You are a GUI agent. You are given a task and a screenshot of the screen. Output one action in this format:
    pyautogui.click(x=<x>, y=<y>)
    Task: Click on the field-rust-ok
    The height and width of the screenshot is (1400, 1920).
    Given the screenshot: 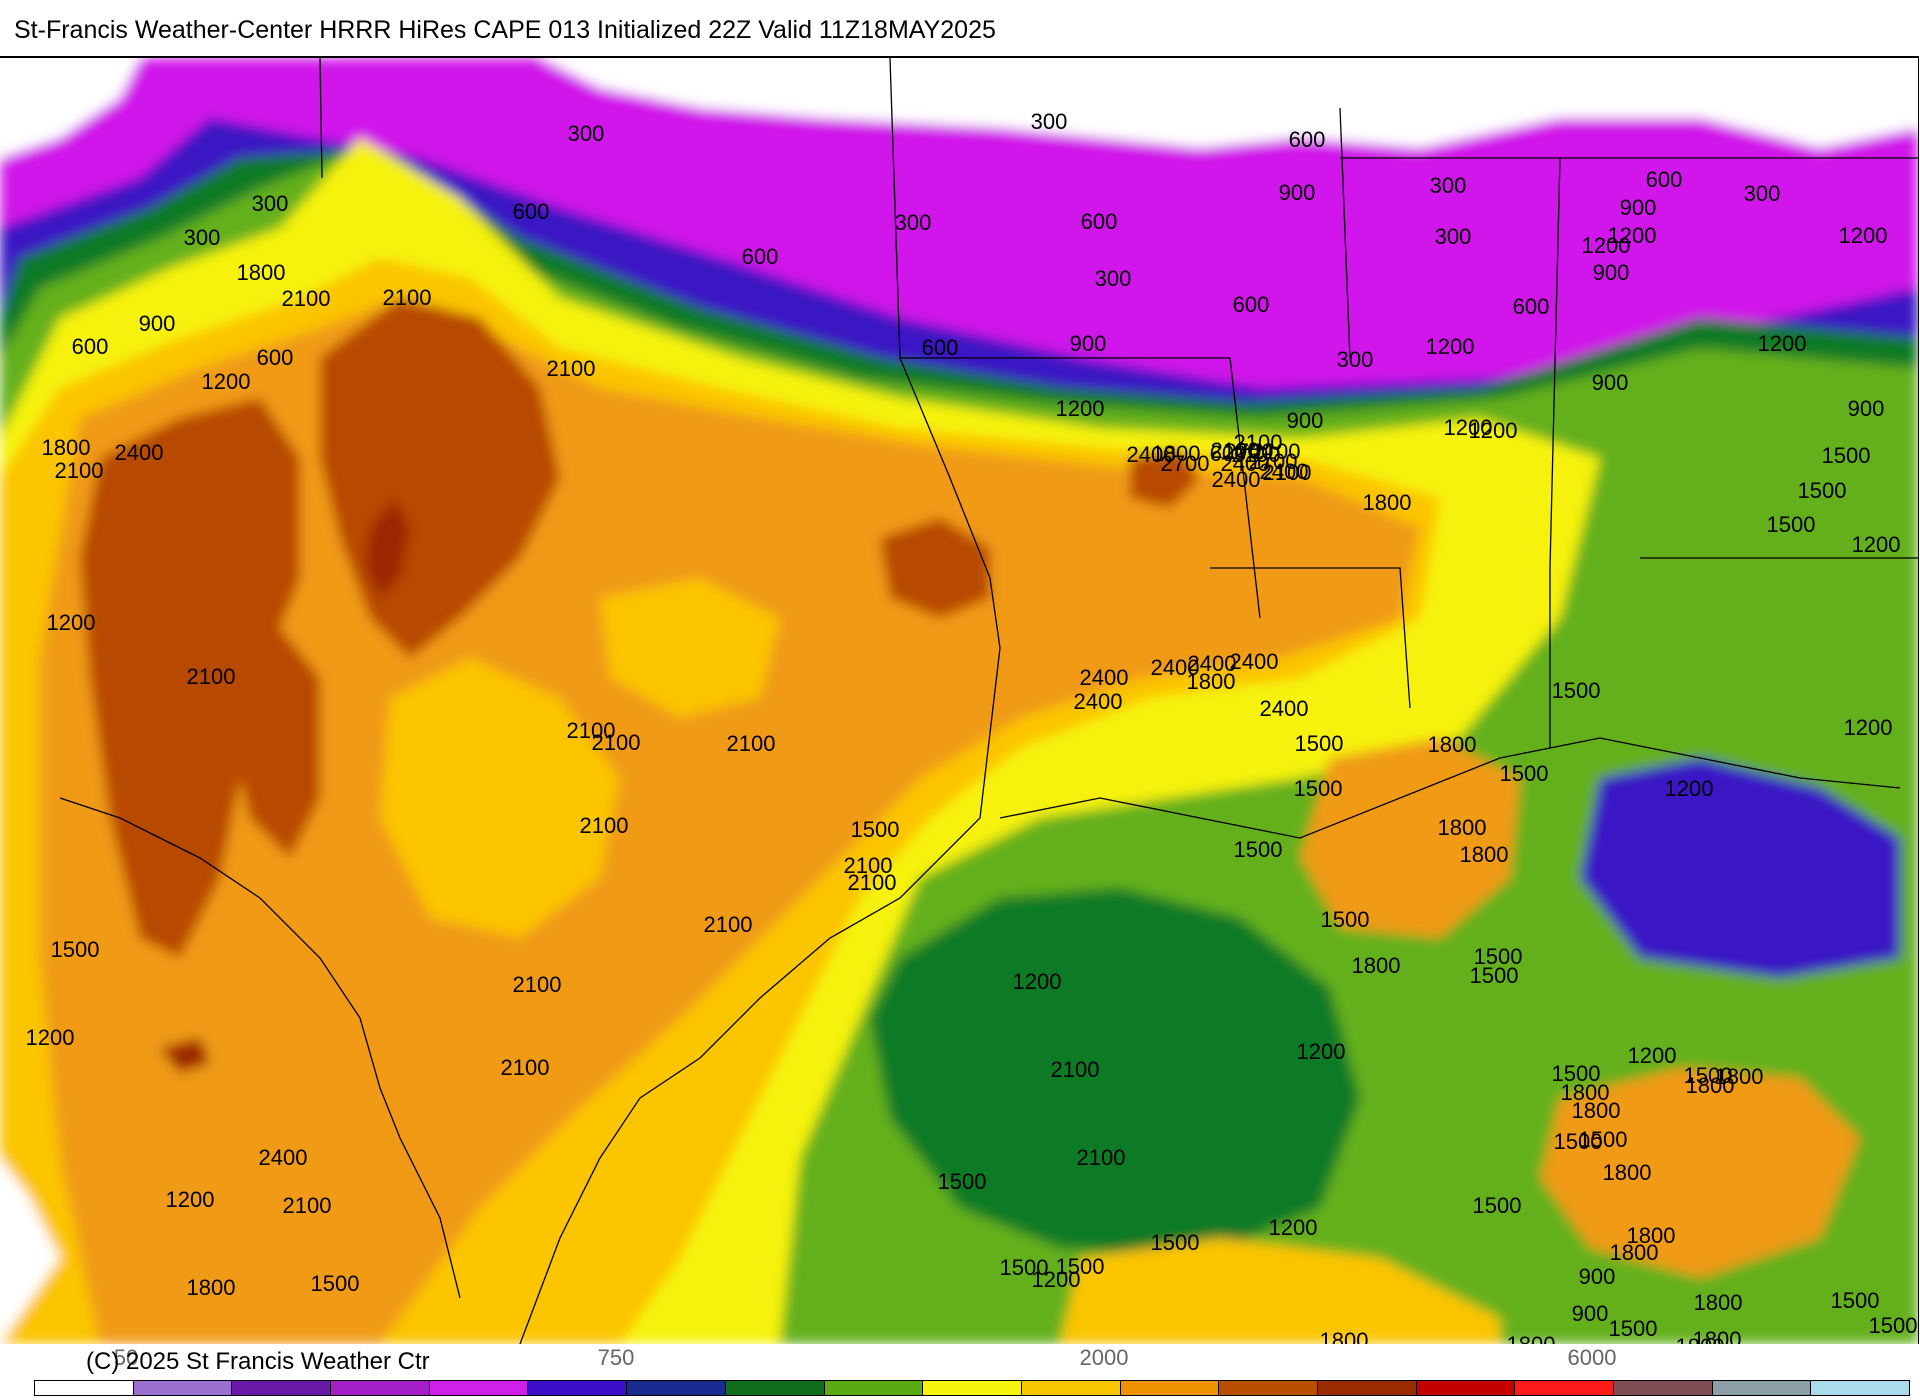 What is the action you would take?
    pyautogui.click(x=1165, y=478)
    